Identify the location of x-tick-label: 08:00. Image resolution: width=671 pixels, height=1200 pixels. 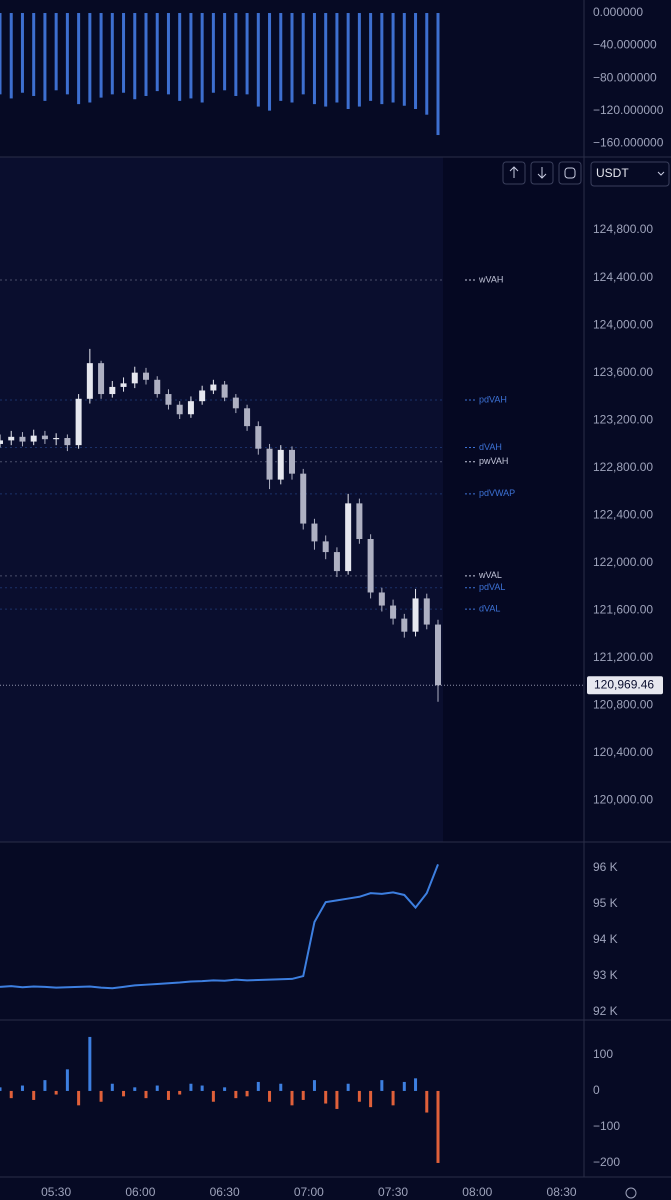
(477, 1192).